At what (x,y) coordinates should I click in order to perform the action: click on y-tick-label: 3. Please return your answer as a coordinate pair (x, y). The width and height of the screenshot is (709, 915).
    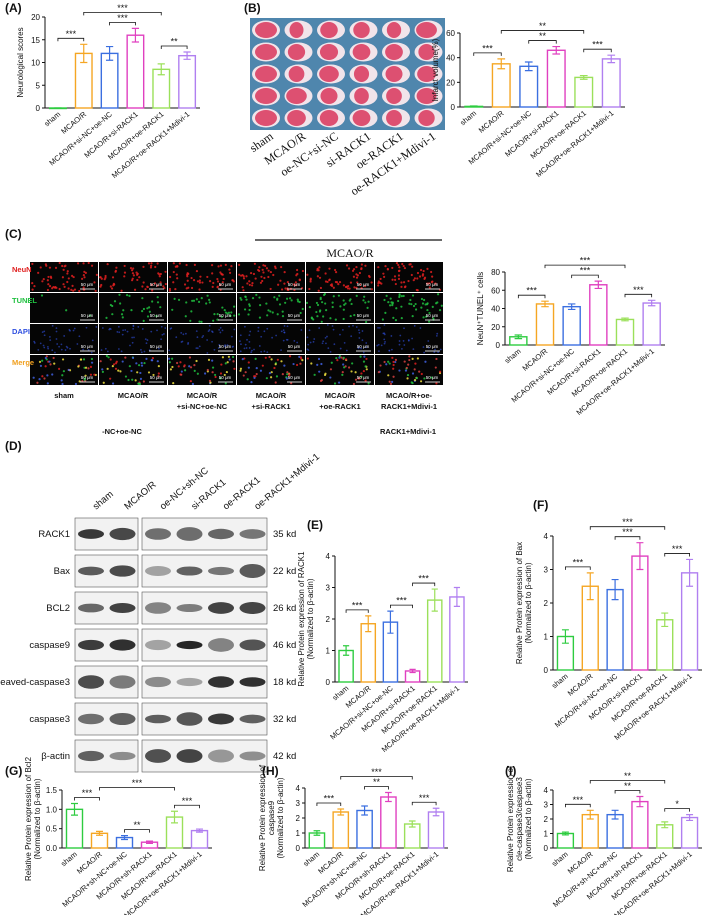
    Looking at the image, I should click on (328, 588).